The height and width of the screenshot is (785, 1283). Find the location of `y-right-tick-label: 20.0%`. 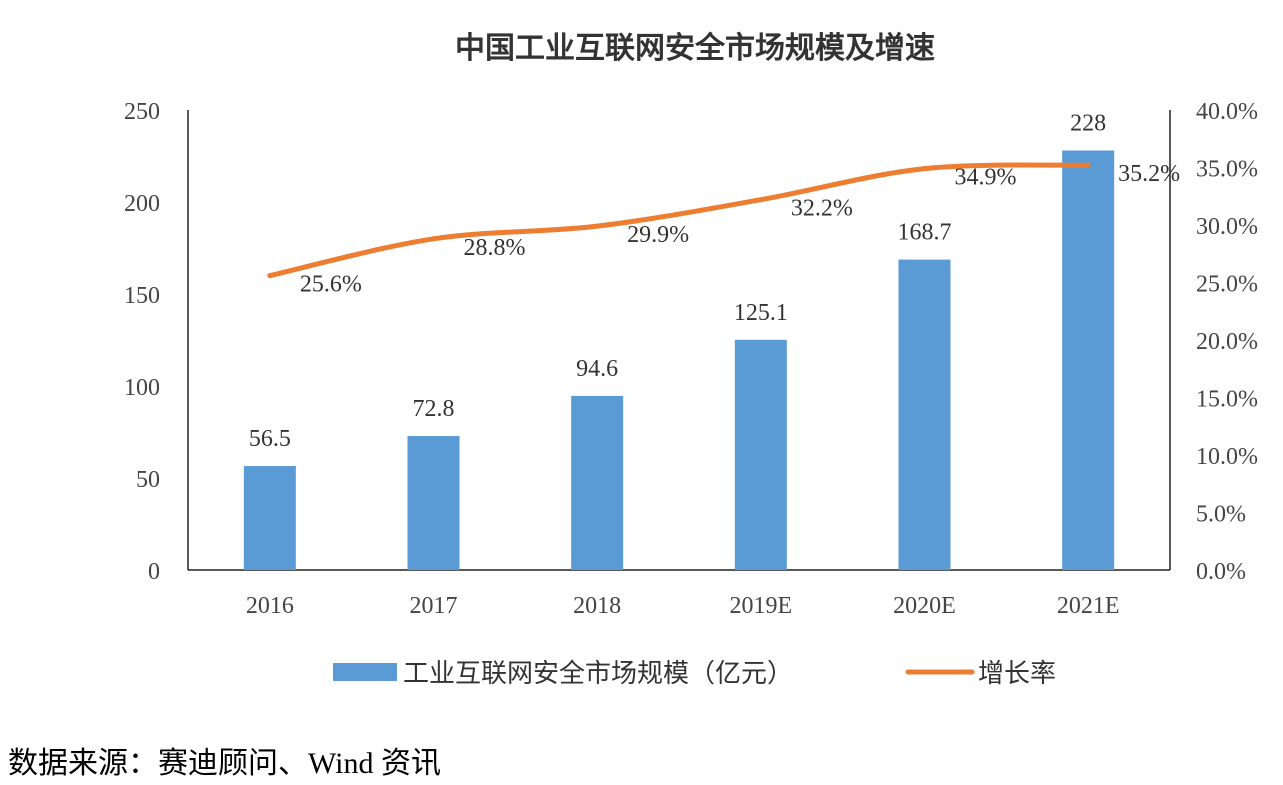

y-right-tick-label: 20.0% is located at coordinates (1227, 342).